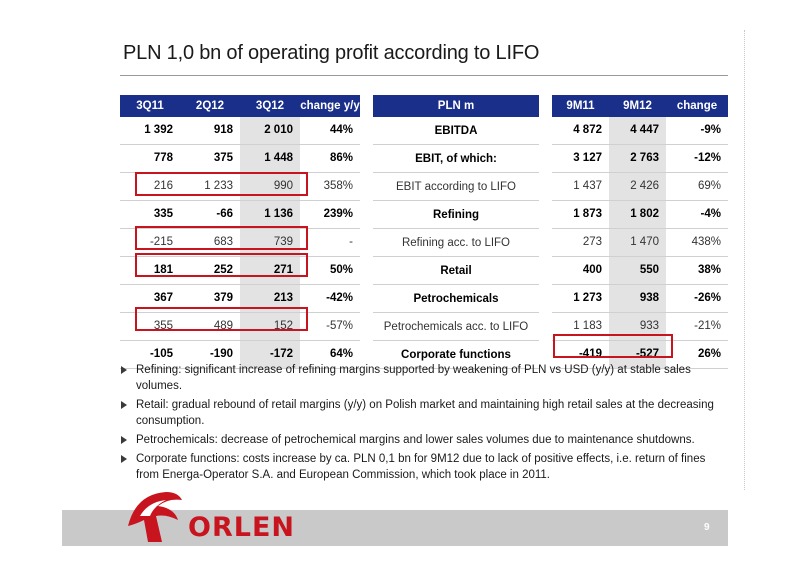 This screenshot has width=800, height=565. I want to click on table-row: EBITDA, so click(456, 131).